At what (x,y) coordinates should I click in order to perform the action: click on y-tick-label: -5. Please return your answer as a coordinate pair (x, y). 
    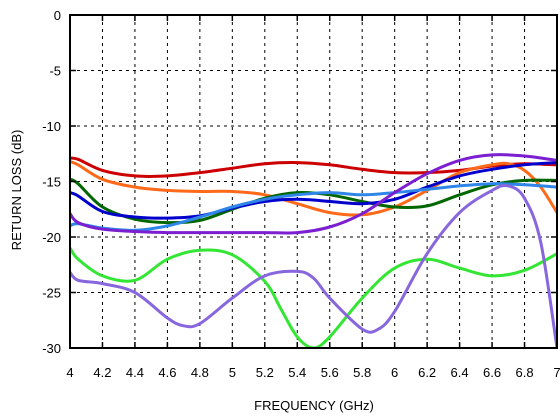
    Looking at the image, I should click on (55, 71).